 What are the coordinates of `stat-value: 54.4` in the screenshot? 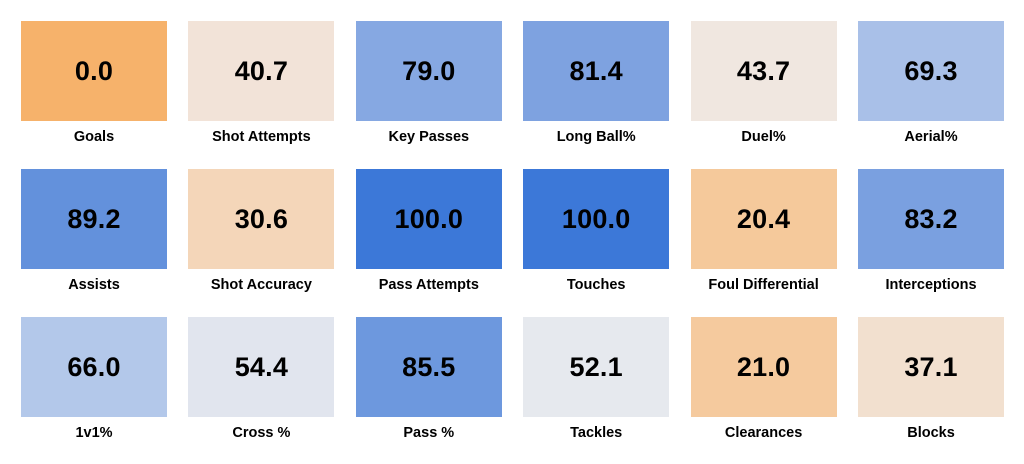 It's located at (261, 366).